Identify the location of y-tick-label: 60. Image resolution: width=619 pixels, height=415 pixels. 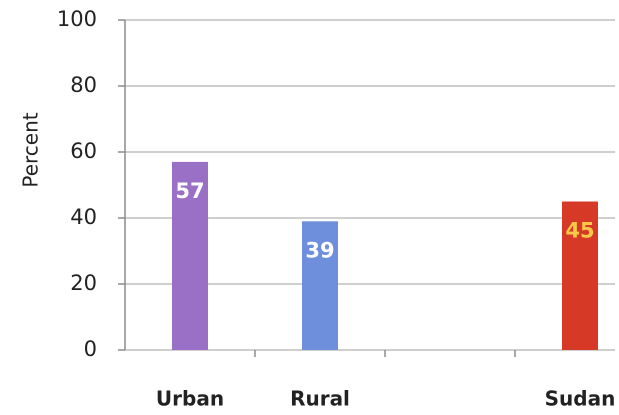
(83, 151).